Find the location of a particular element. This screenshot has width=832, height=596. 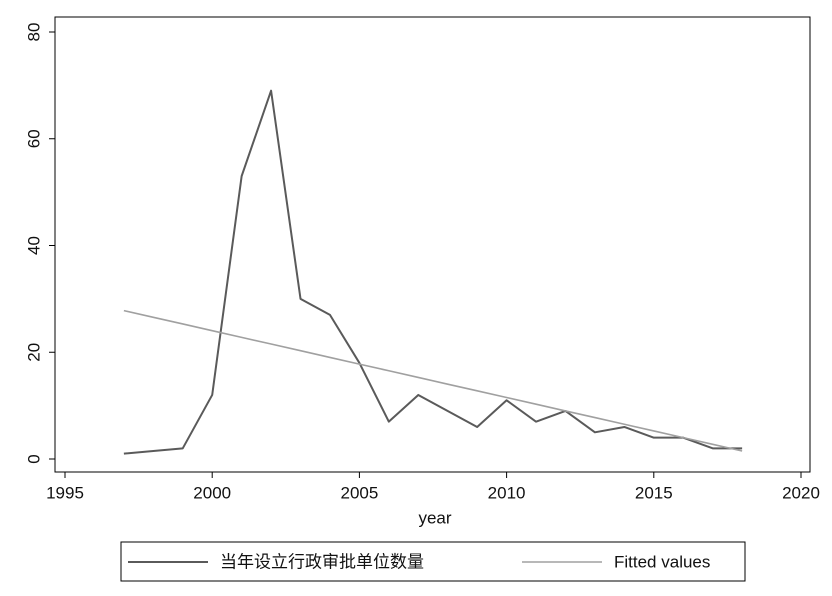

y-tick-label: 60 is located at coordinates (33, 138).